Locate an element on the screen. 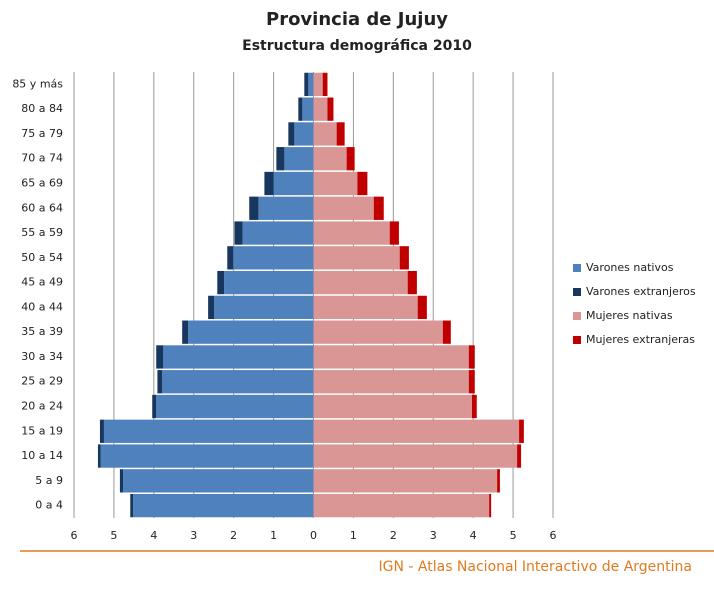 The height and width of the screenshot is (591, 714). y-tick-label: 15 a 19 is located at coordinates (42, 430).